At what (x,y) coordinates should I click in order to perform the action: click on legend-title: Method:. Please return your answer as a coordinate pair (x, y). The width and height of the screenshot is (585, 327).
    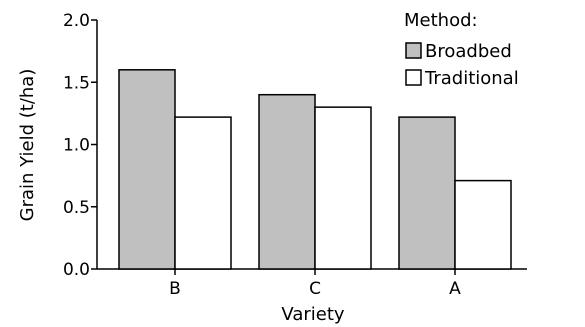
    Looking at the image, I should click on (441, 20).